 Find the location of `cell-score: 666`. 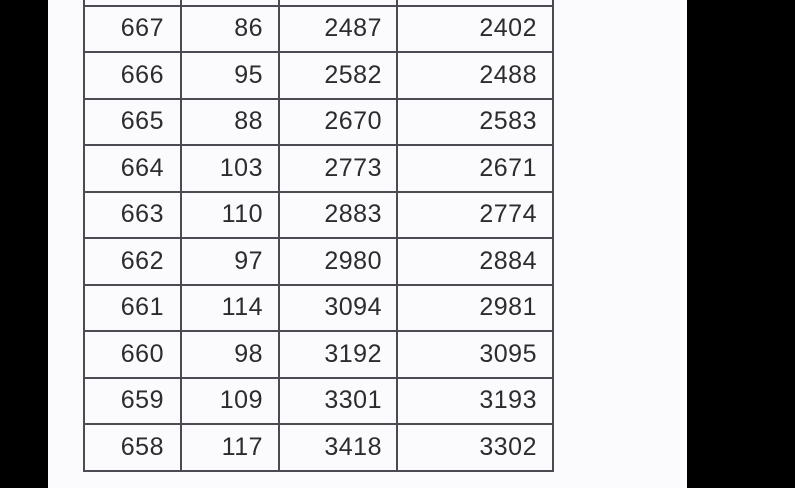

cell-score: 666 is located at coordinates (132, 75).